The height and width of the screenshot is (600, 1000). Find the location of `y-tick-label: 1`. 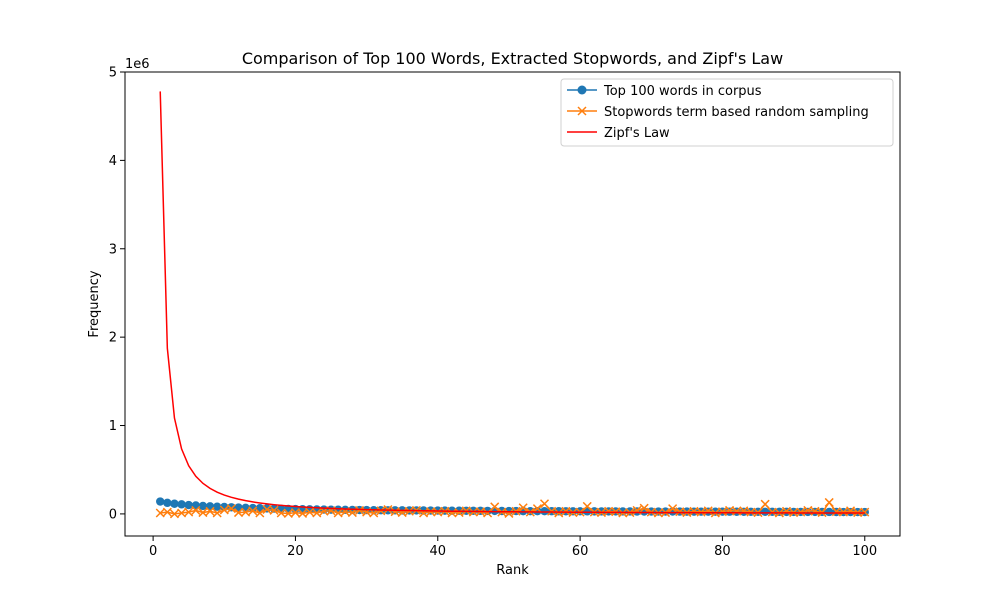

y-tick-label: 1 is located at coordinates (113, 426).